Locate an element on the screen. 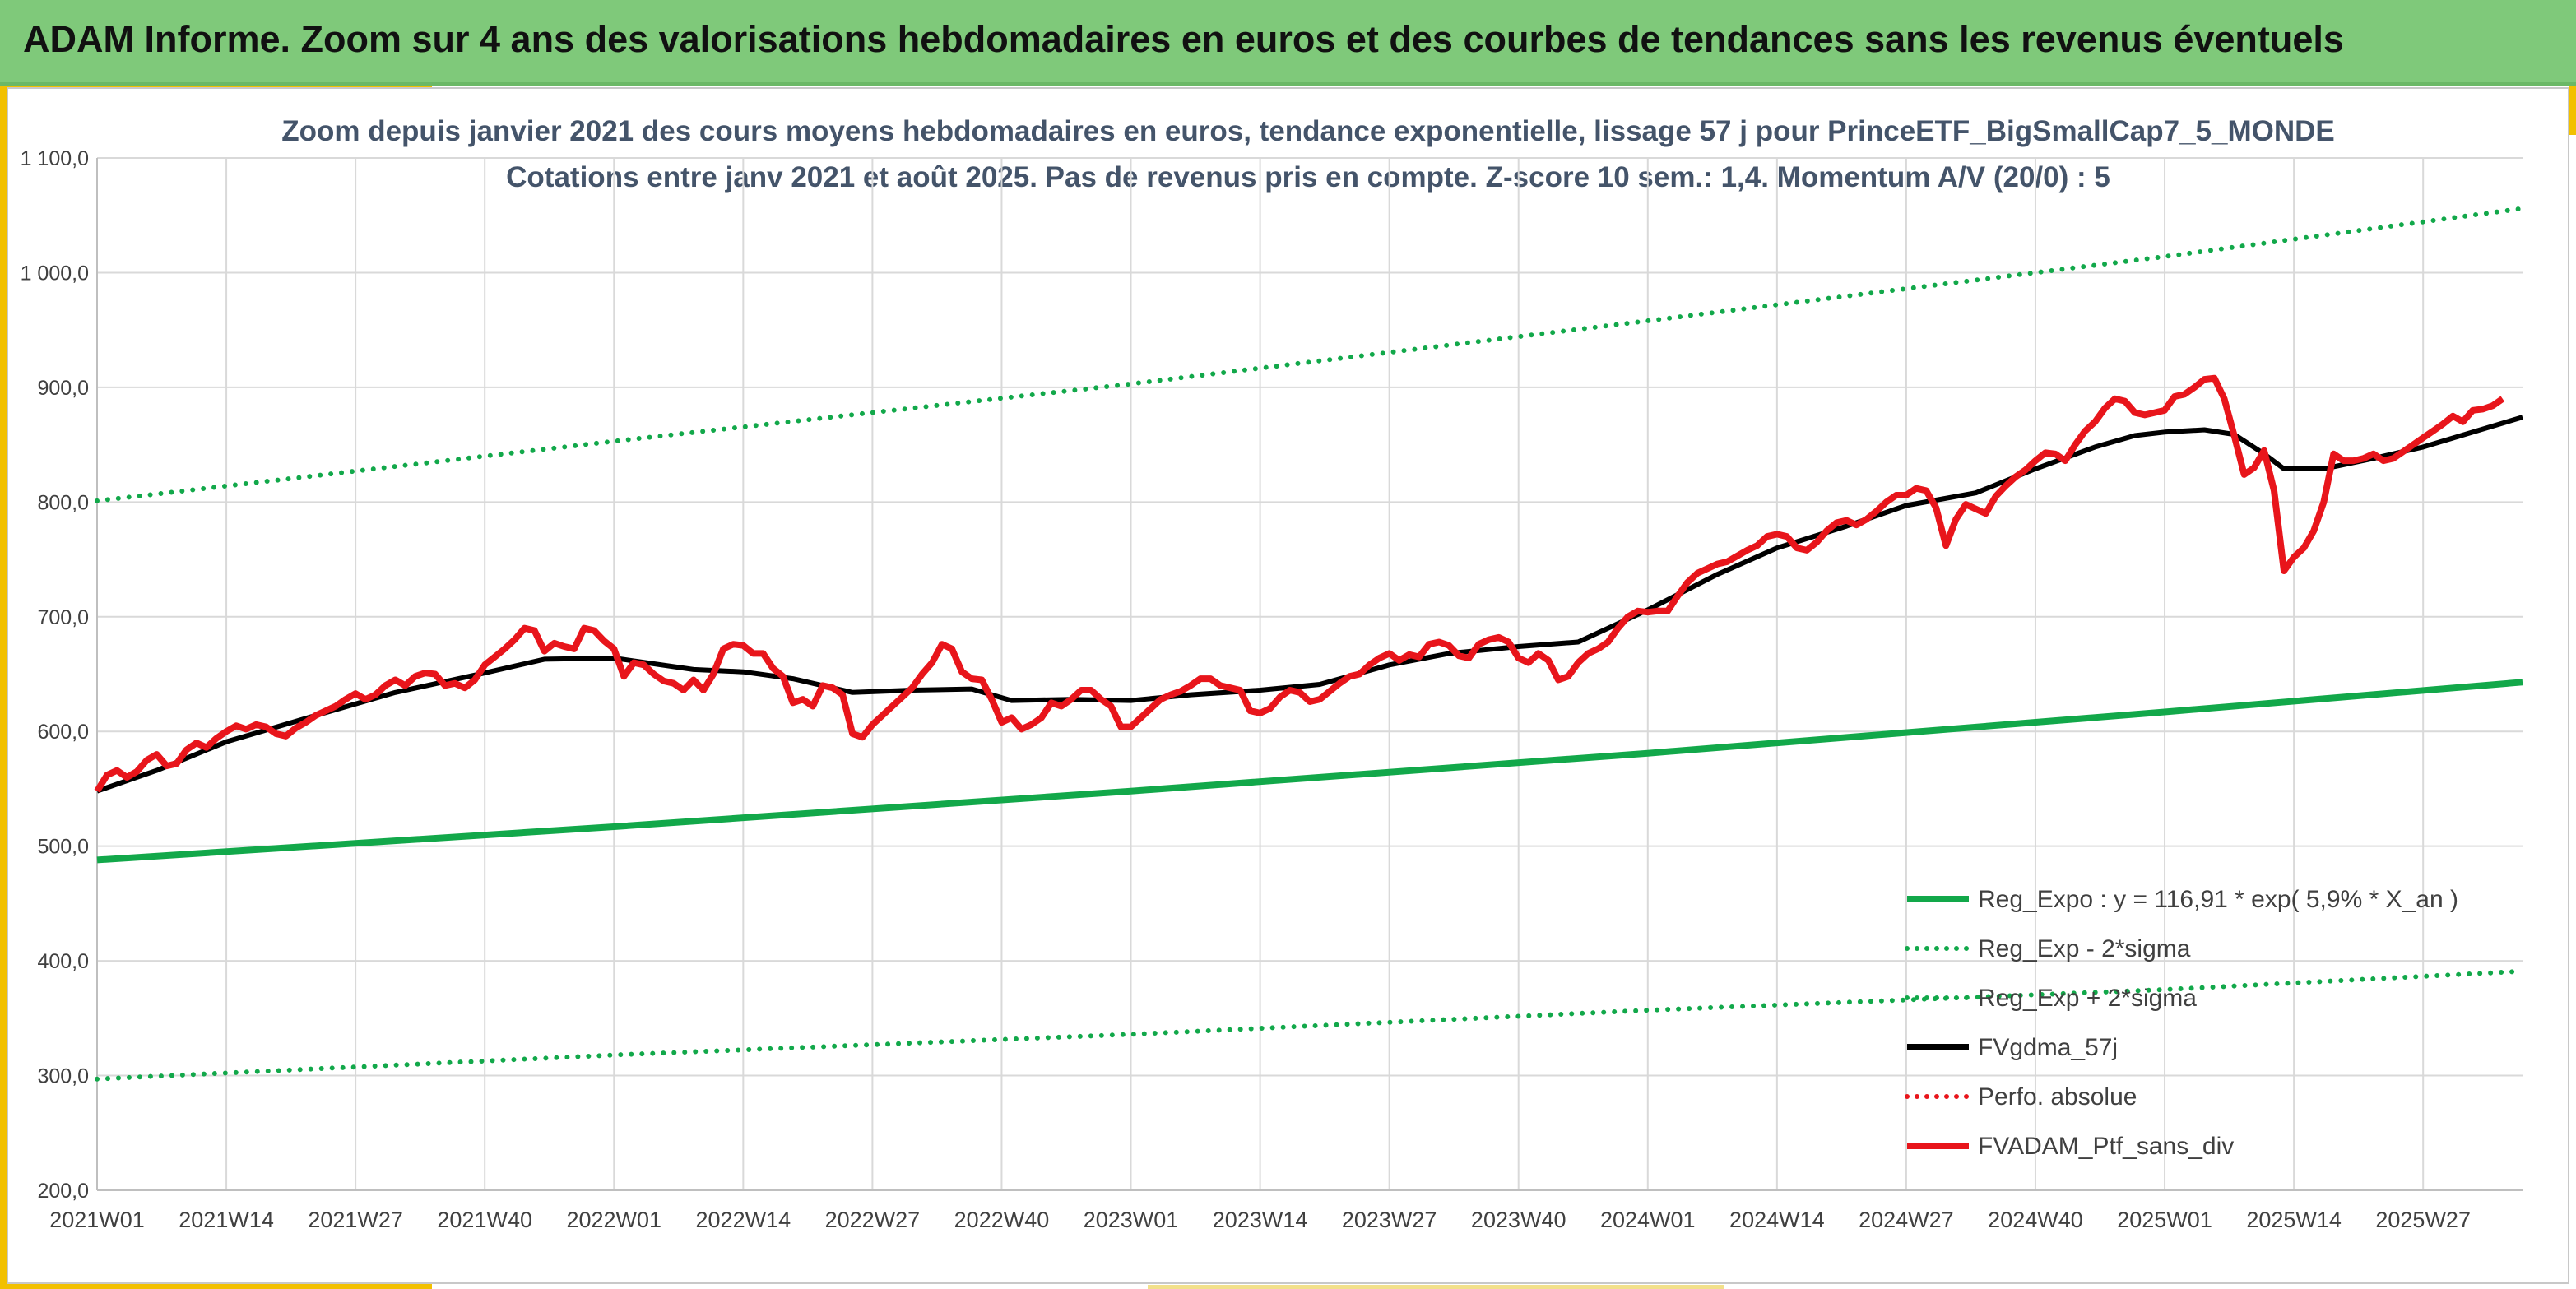 The width and height of the screenshot is (2576, 1289). frame-accent-bottom-secondary is located at coordinates (1436, 1287).